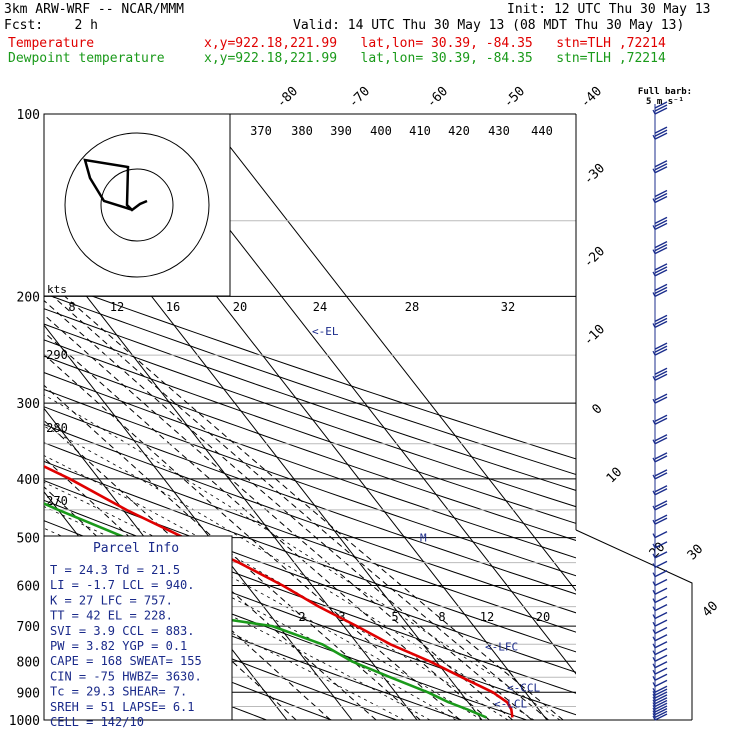 The height and width of the screenshot is (740, 740). Describe the element at coordinates (111, 616) in the screenshot. I see `parcel-info-row: TT = 42 EL = 228.` at that location.